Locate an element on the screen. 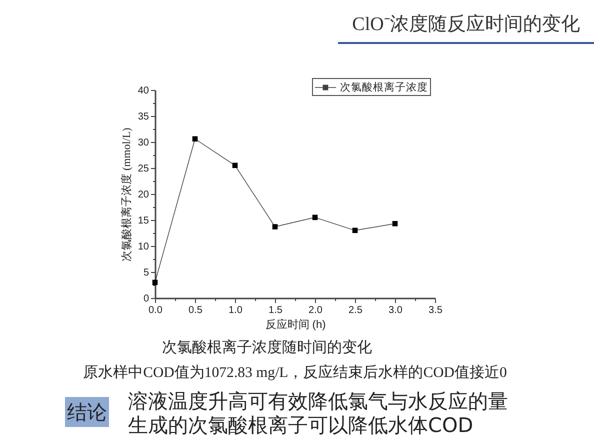 This screenshot has height=446, width=594. x-tick-label: 0.5 is located at coordinates (195, 310).